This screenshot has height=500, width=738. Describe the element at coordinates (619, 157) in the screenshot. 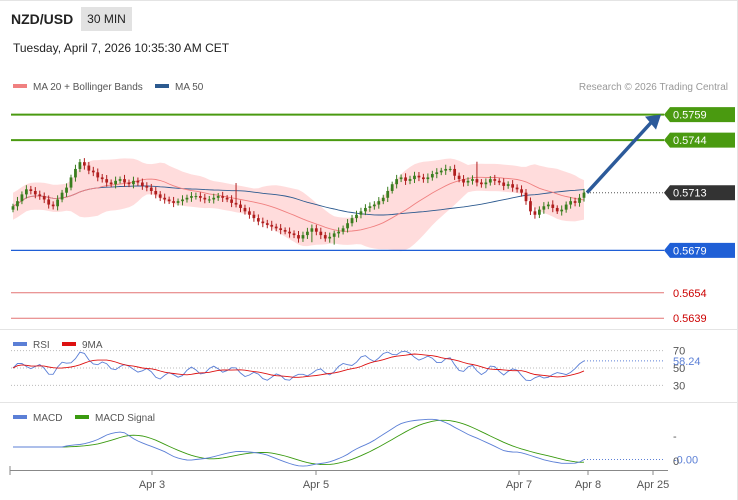

I see `arrow-shaft` at that location.